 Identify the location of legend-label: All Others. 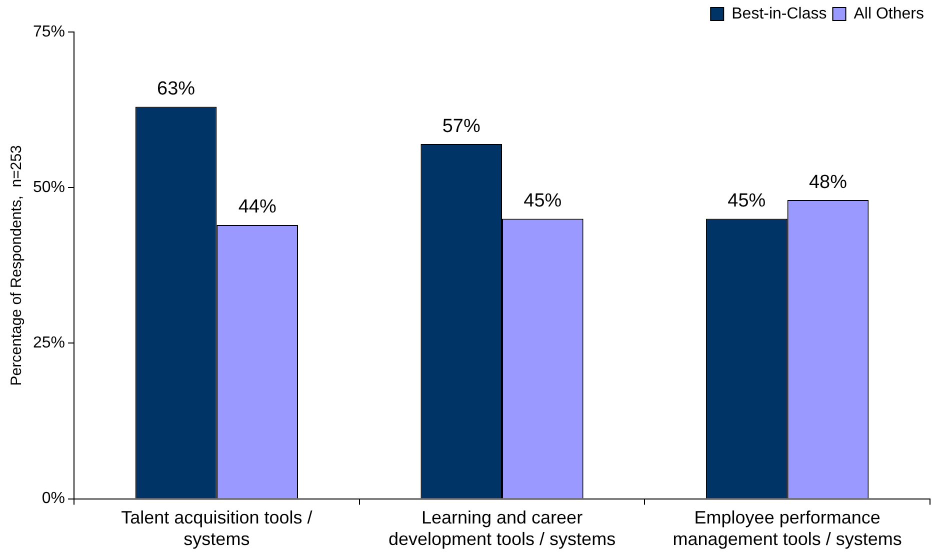
(889, 13).